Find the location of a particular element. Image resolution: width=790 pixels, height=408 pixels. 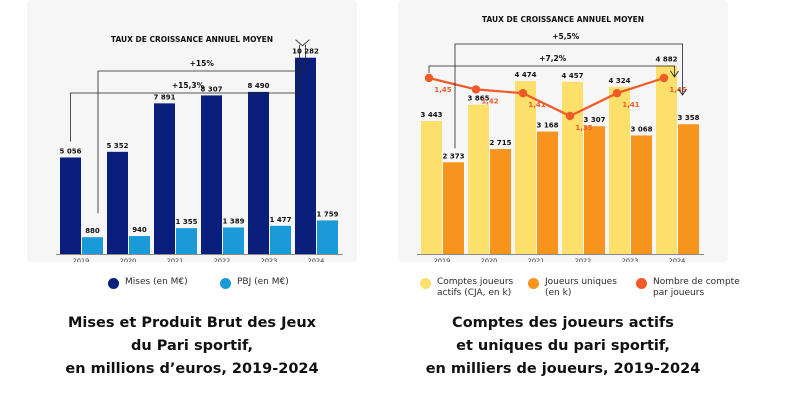

legend-swatch-cja is located at coordinates (425, 283).